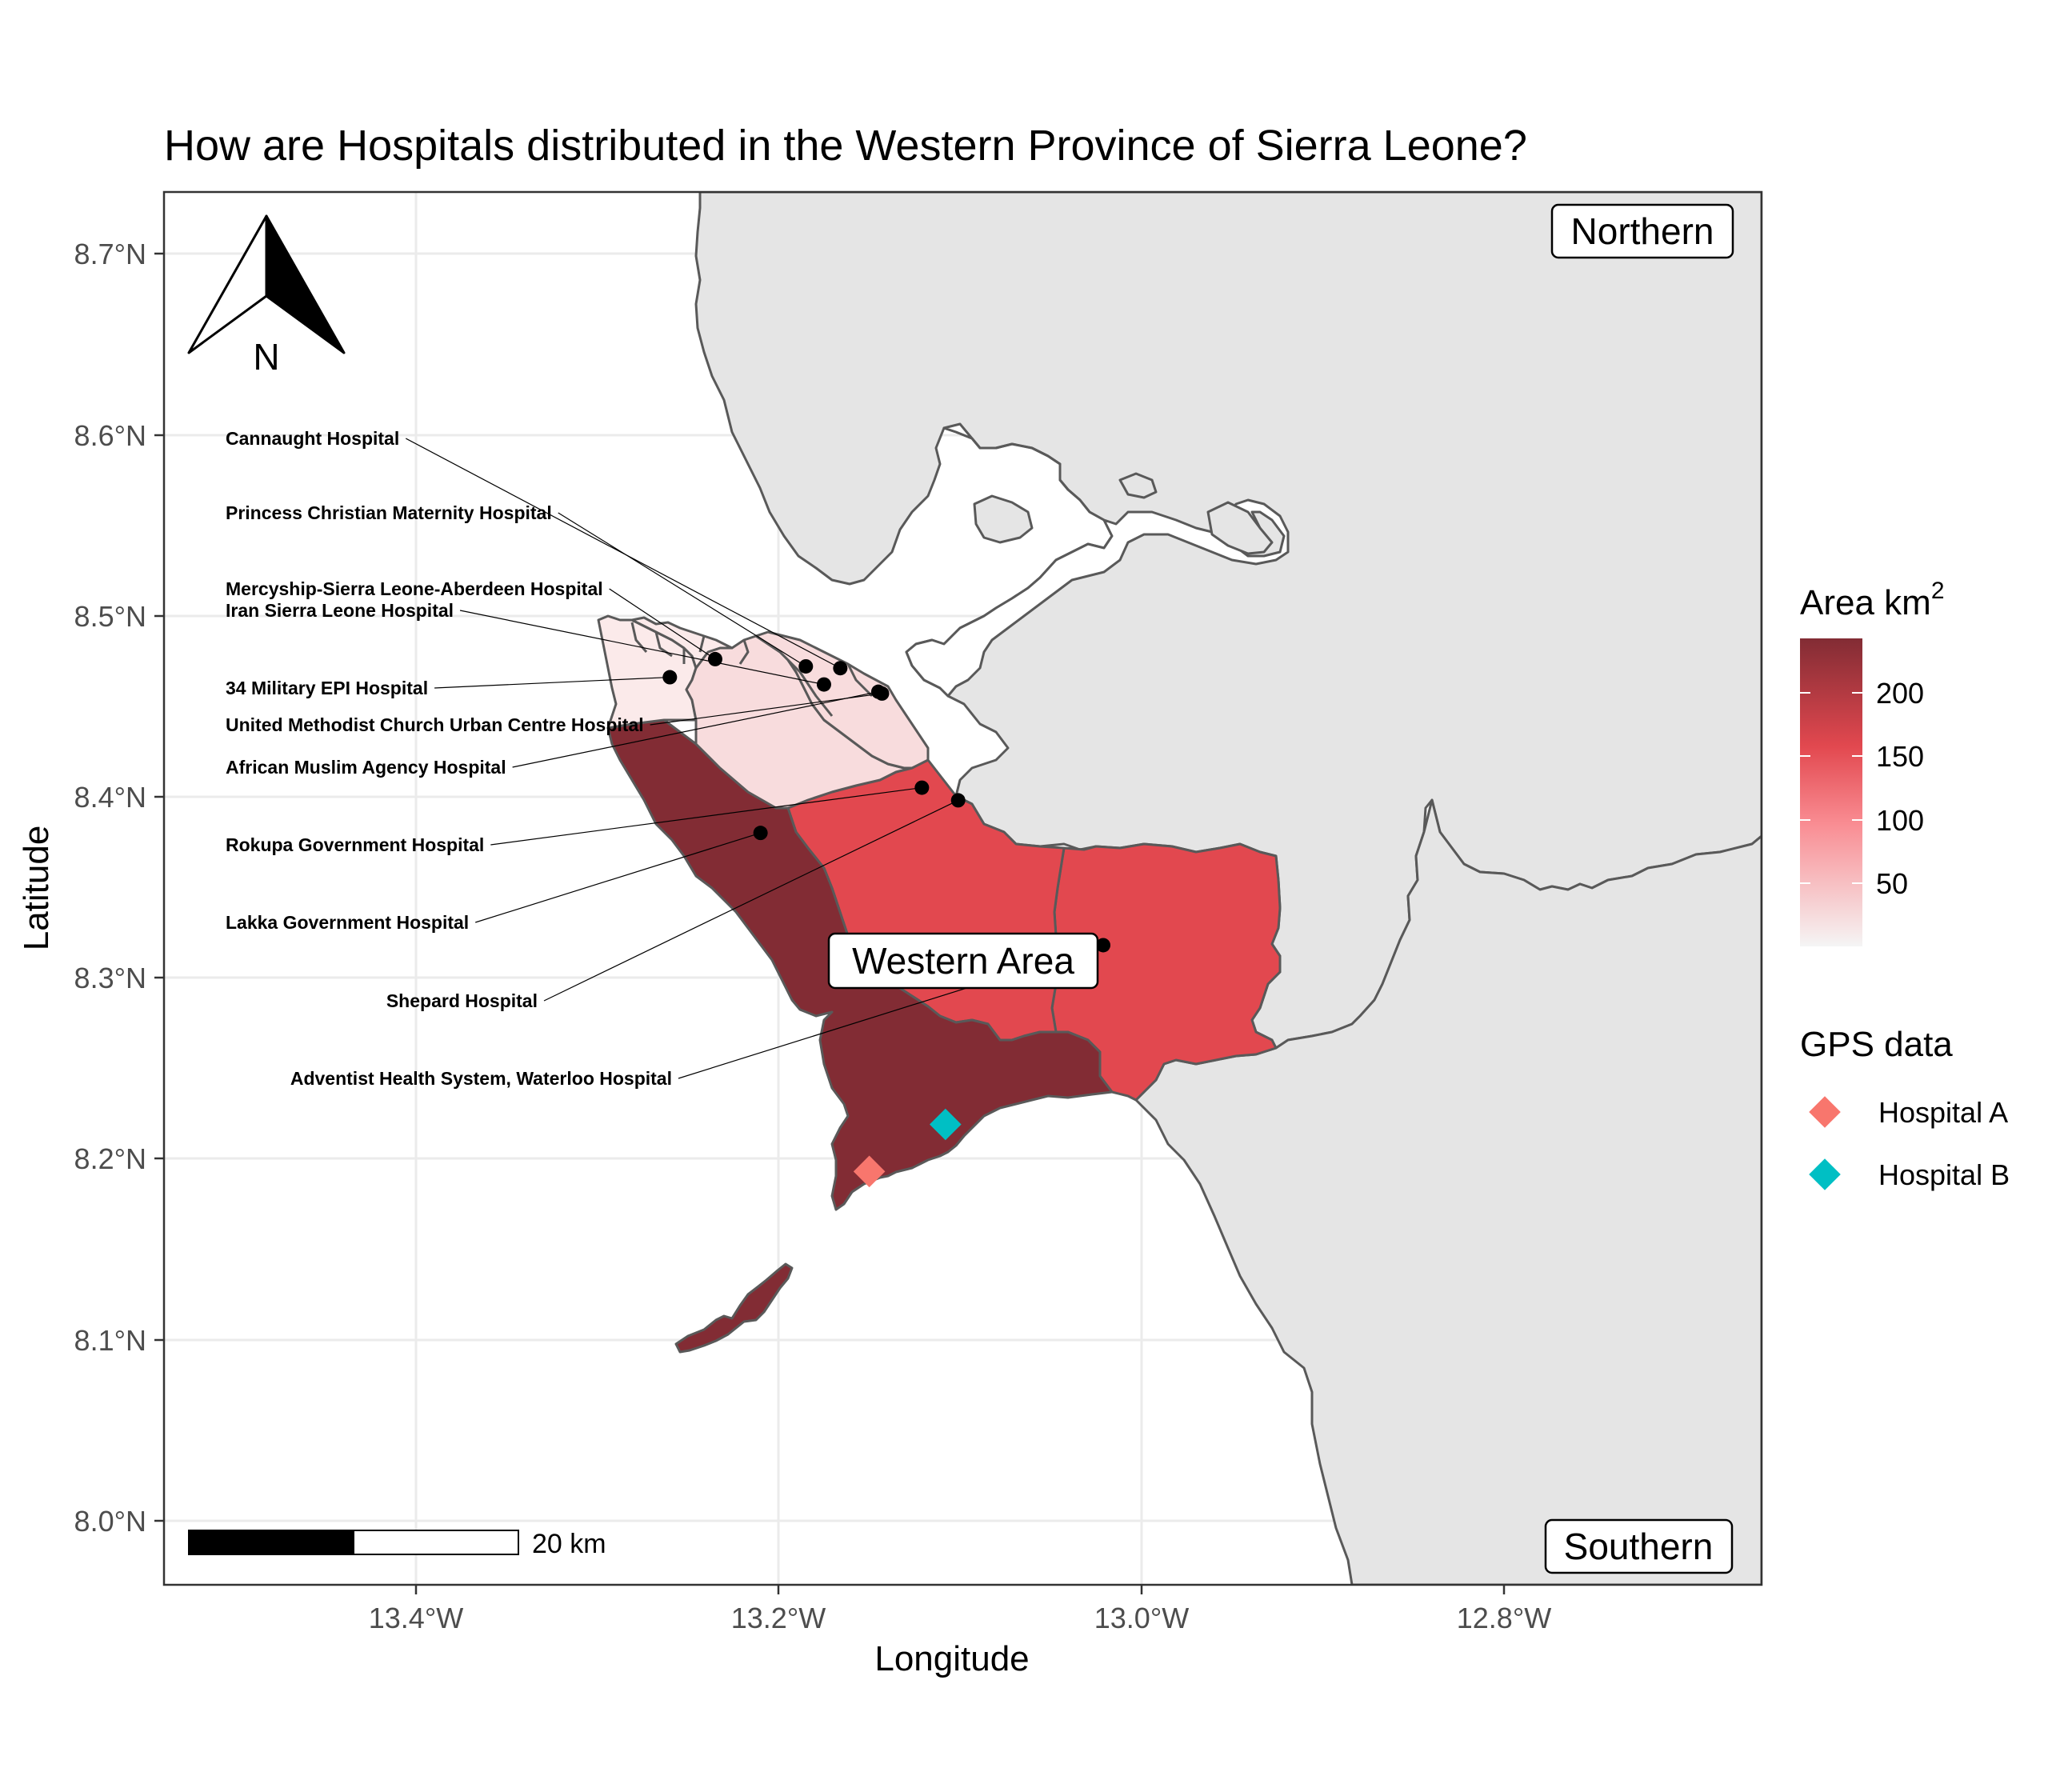 This screenshot has width=2048, height=1792. I want to click on region-label-western: Western Area, so click(963, 961).